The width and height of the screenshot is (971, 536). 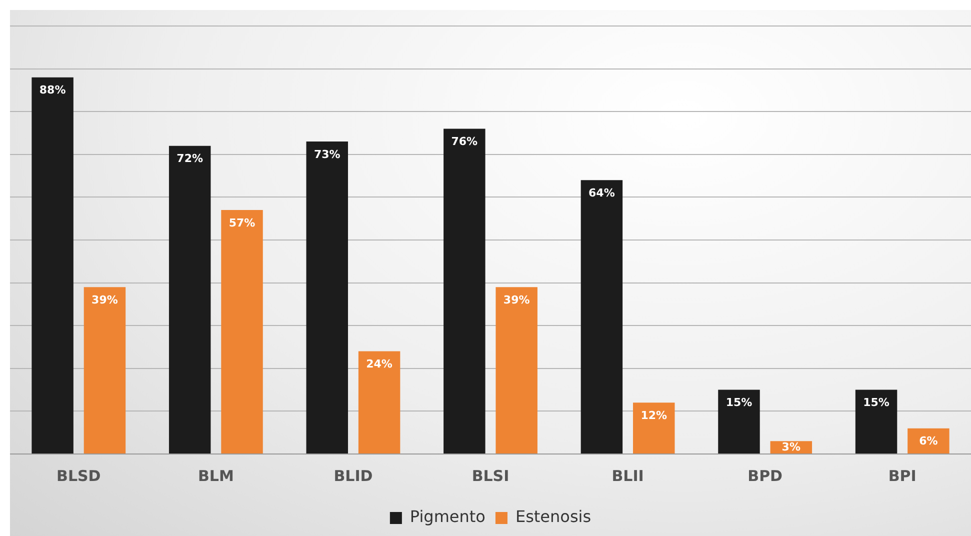 I want to click on data-label: 72%, so click(x=190, y=159).